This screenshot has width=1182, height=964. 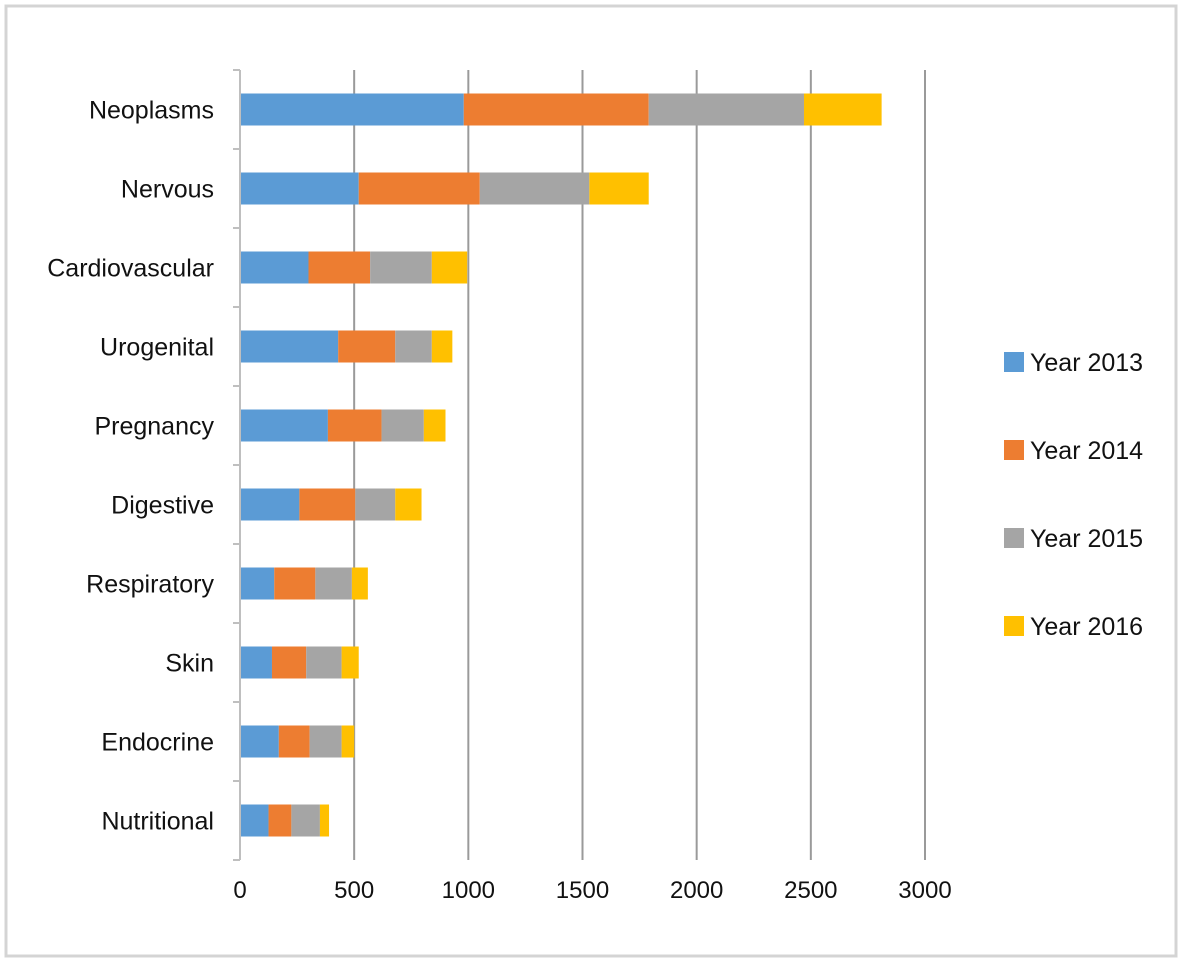 I want to click on category-label: Urogenital, so click(x=157, y=348).